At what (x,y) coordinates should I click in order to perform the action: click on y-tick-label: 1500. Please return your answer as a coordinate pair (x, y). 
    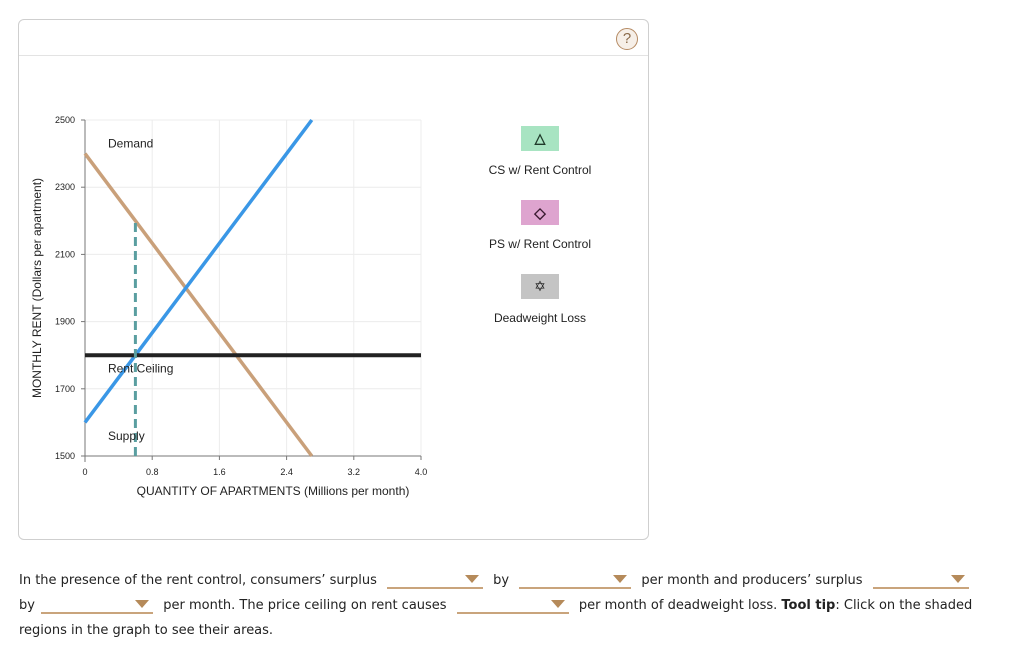
    Looking at the image, I should click on (65, 456).